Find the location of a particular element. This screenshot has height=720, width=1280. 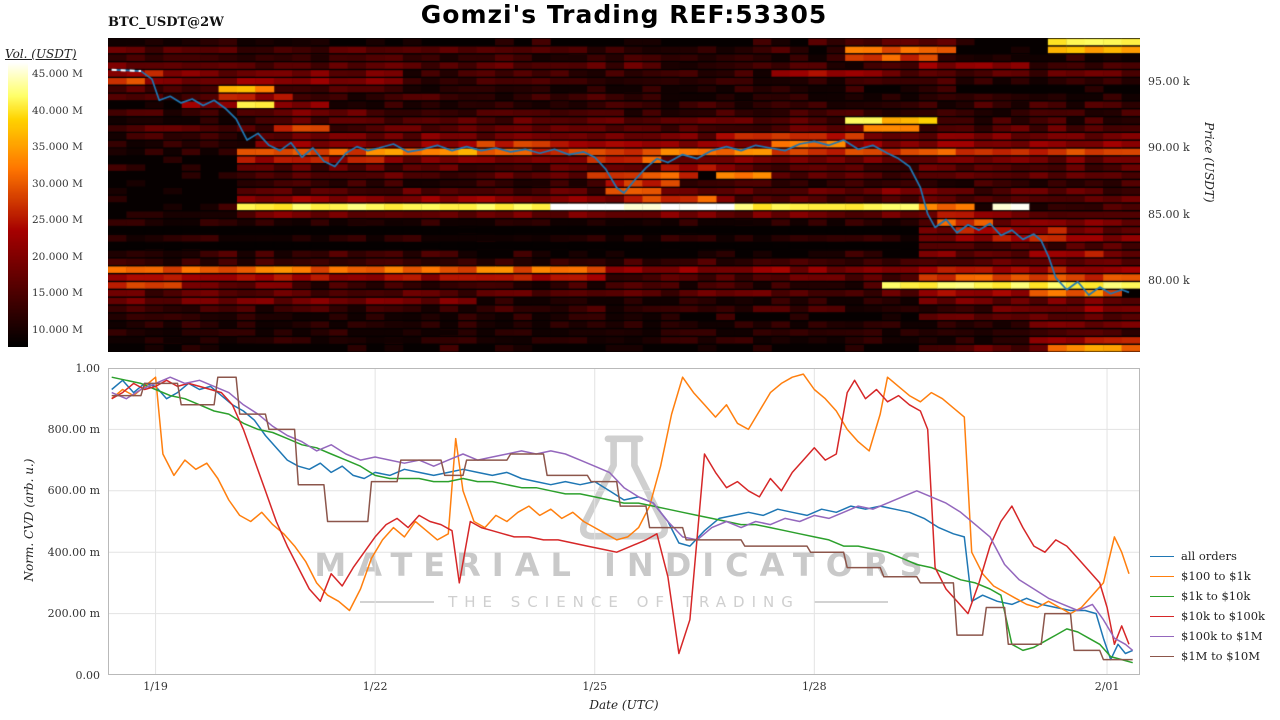

cvd-y-axis-label: Norm. CVD (arb. u.) is located at coordinates (29, 520).